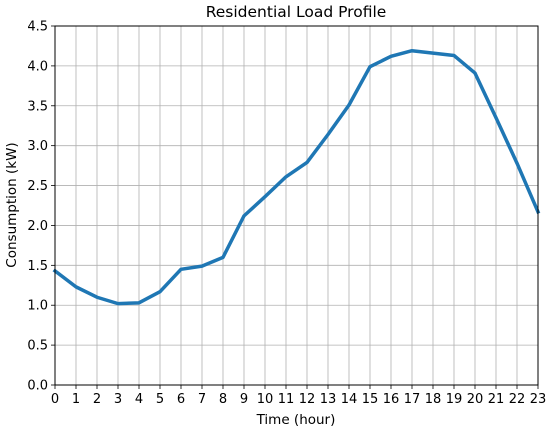  Describe the element at coordinates (37, 146) in the screenshot. I see `y-tick-label: 3.0` at that location.